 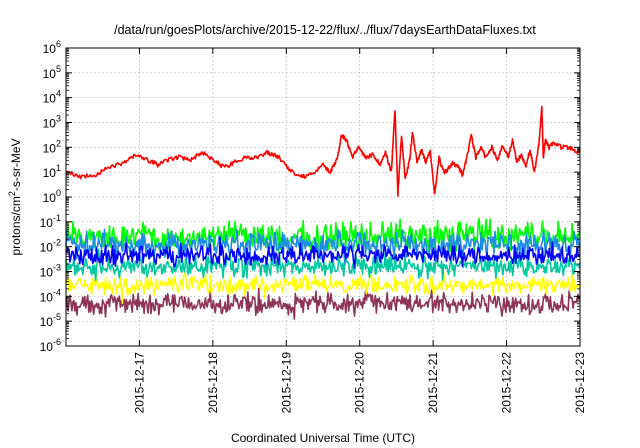 What do you see at coordinates (50, 320) in the screenshot?
I see `y-tick-label: 10⁻⁵` at bounding box center [50, 320].